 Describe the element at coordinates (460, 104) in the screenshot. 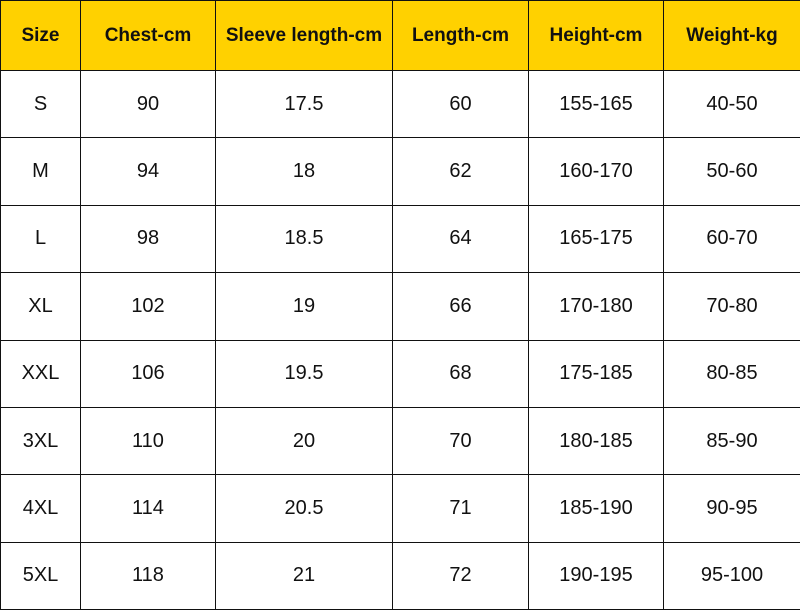

I see `table-cell: 60` at that location.